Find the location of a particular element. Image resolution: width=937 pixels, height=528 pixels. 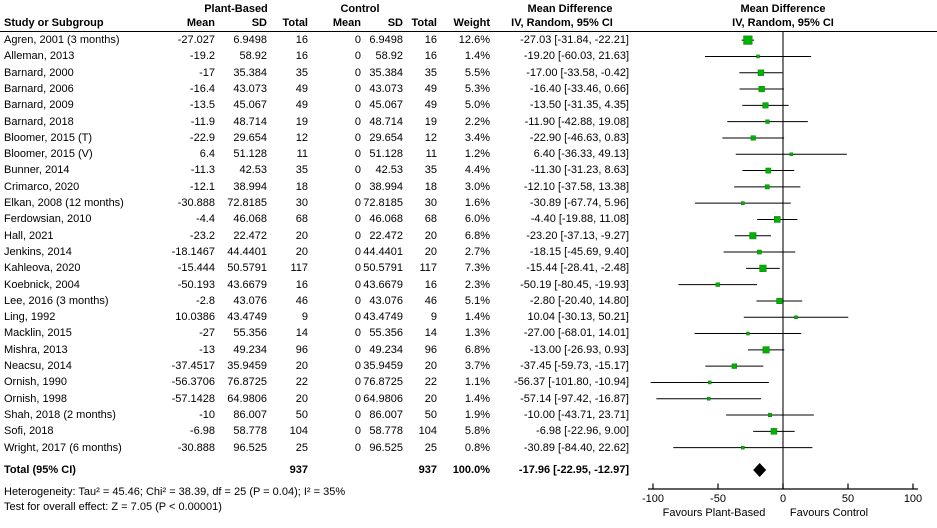

cell-total-control: 35 is located at coordinates (430, 170).